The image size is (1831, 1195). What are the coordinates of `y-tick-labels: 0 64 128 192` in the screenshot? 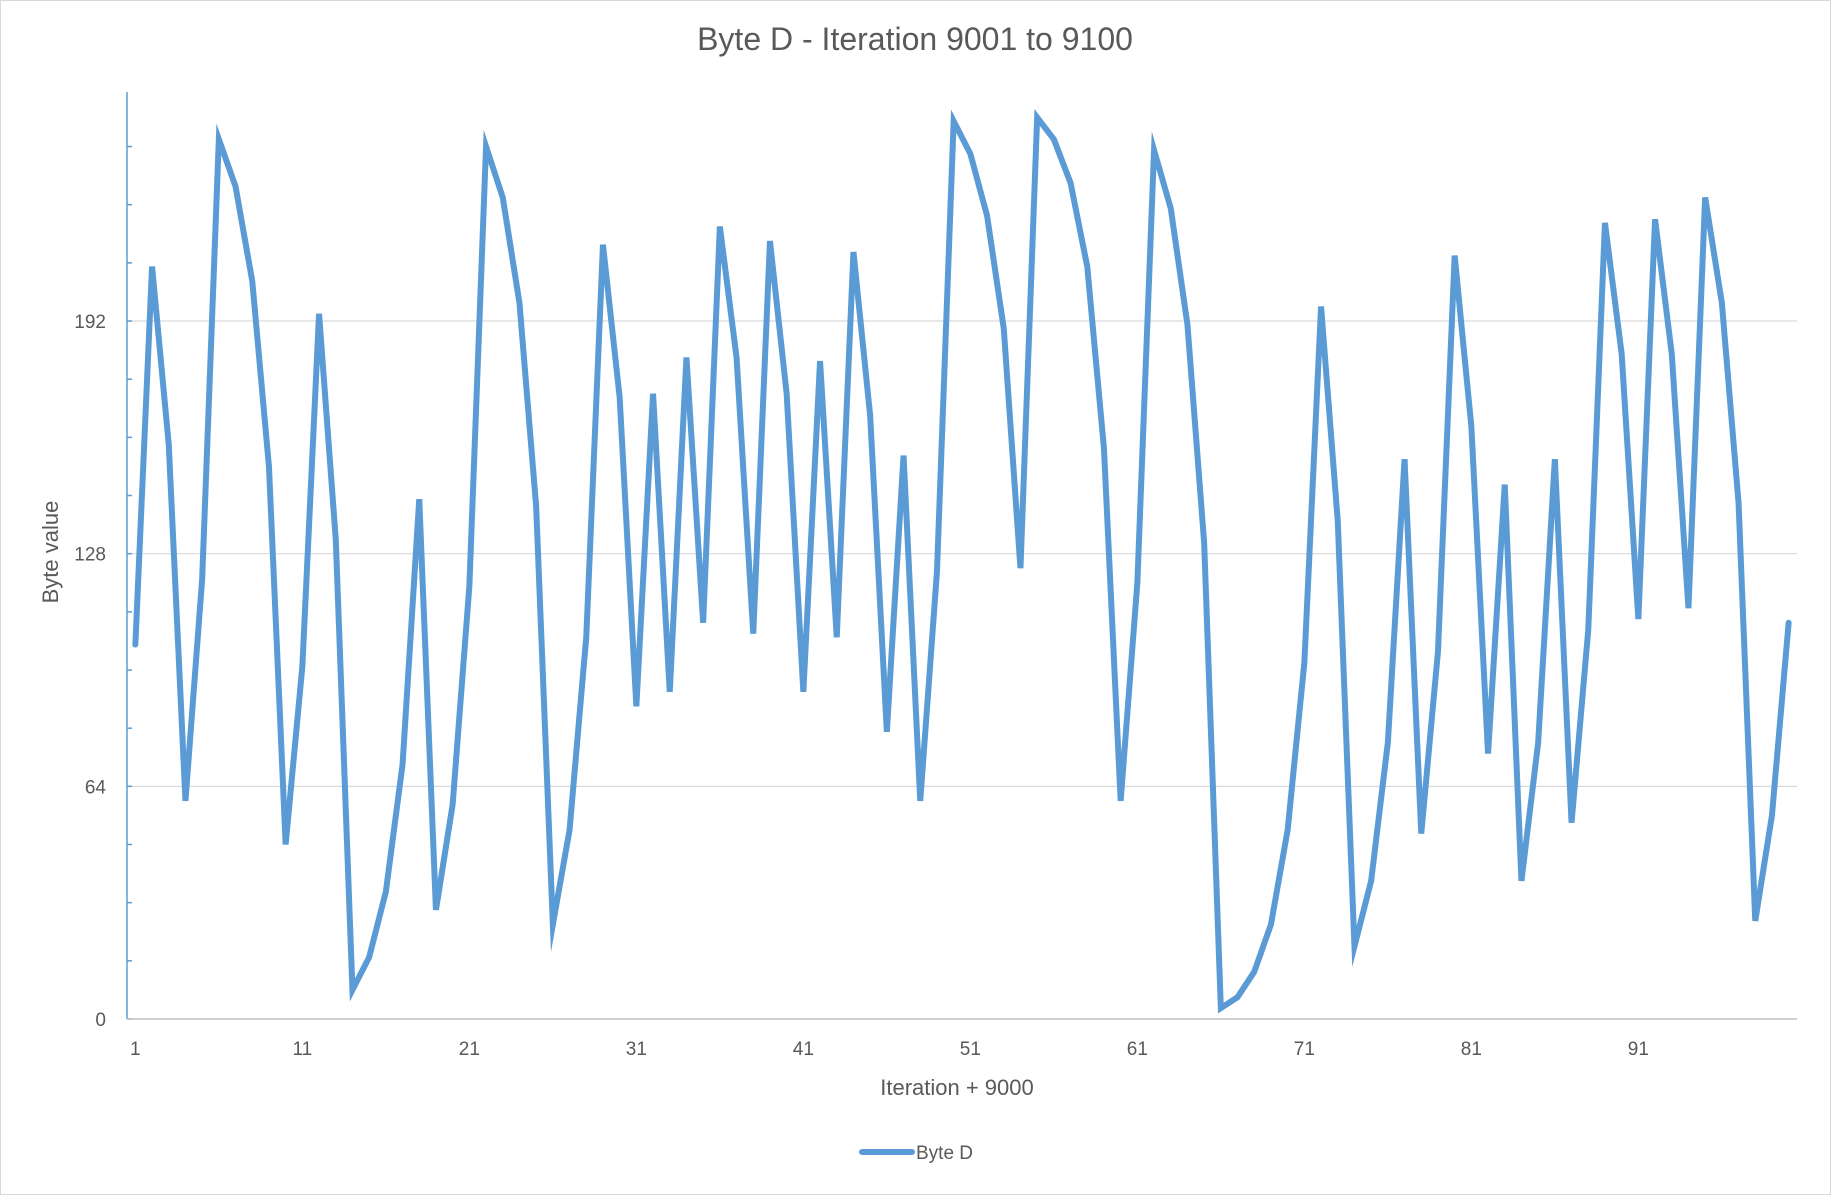 It's located at (90, 671).